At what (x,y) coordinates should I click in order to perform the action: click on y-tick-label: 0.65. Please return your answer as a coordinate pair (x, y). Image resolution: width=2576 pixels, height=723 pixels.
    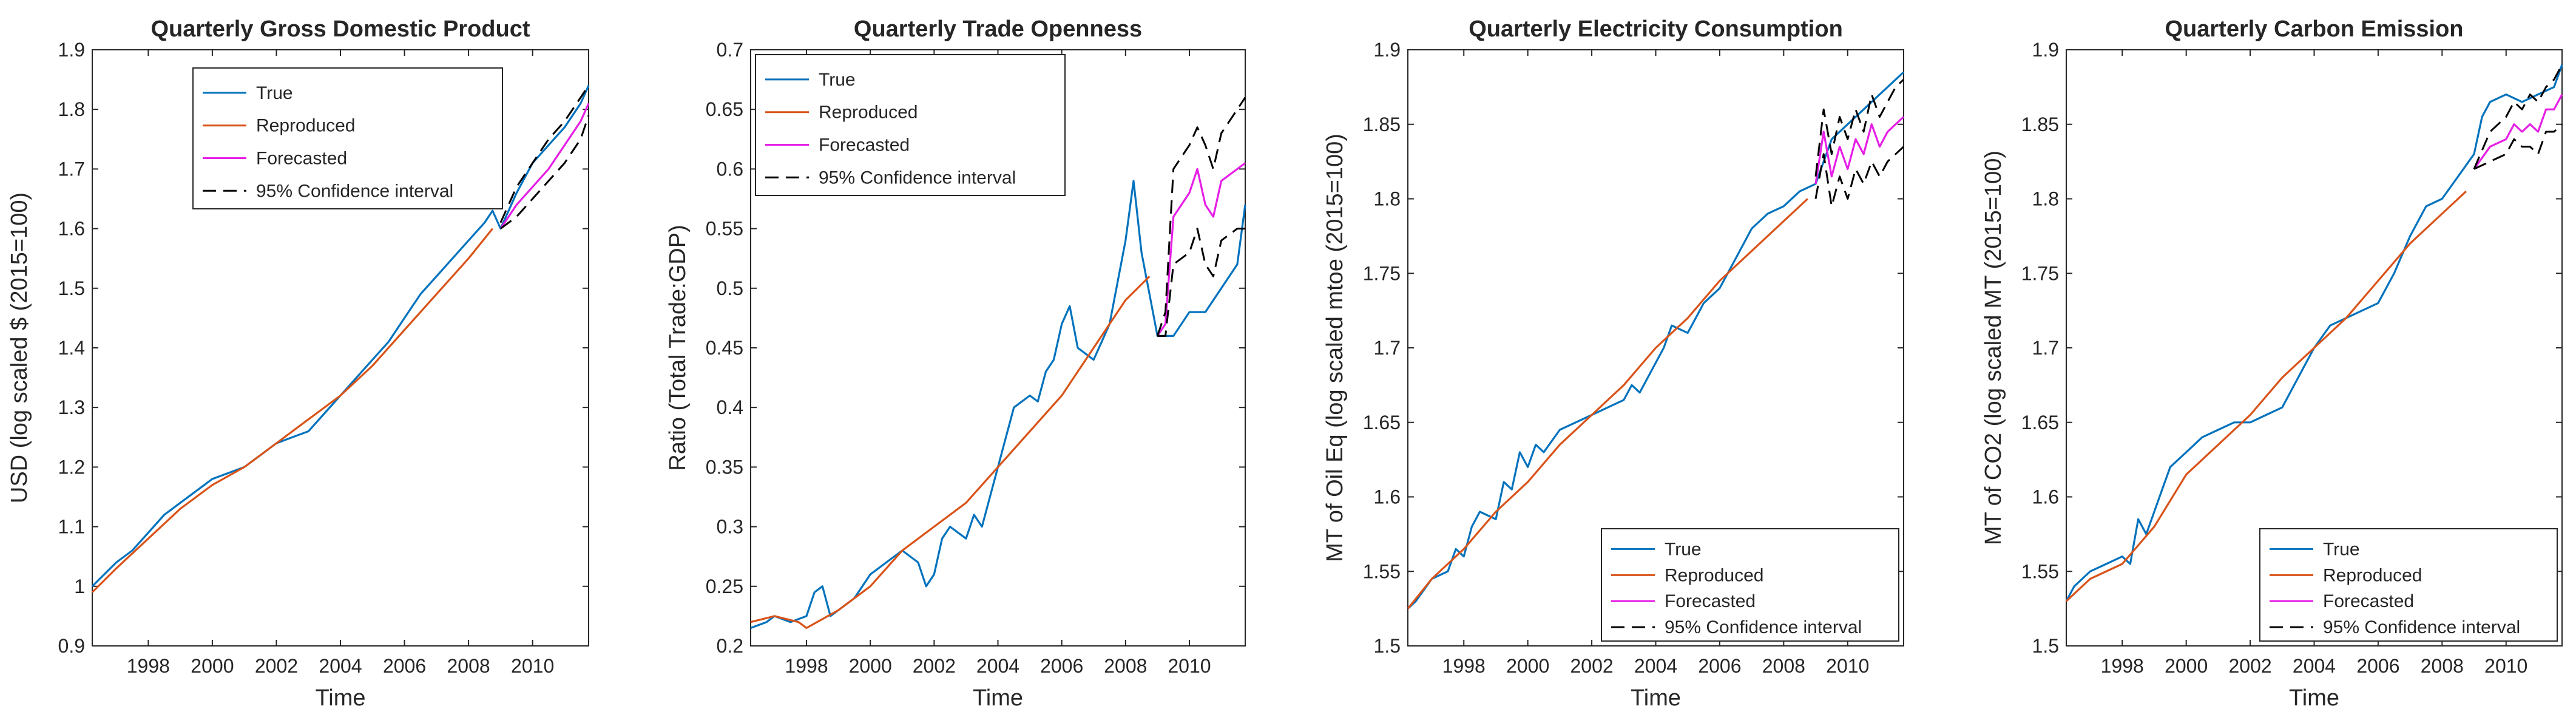
    Looking at the image, I should click on (724, 109).